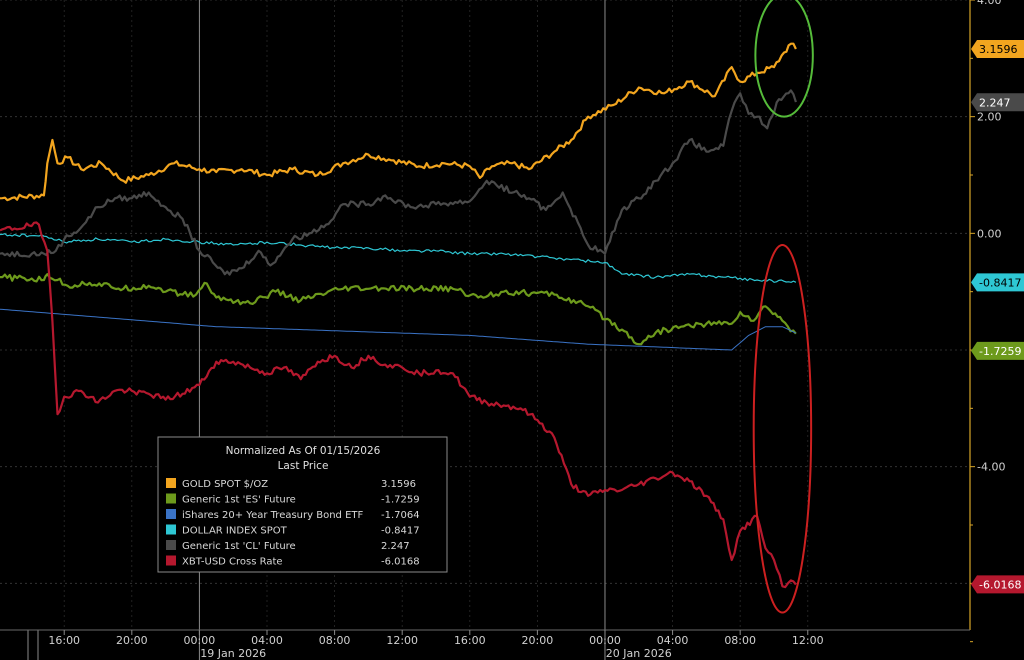 The height and width of the screenshot is (660, 1024). I want to click on legend-series-value: -1.7064, so click(400, 515).